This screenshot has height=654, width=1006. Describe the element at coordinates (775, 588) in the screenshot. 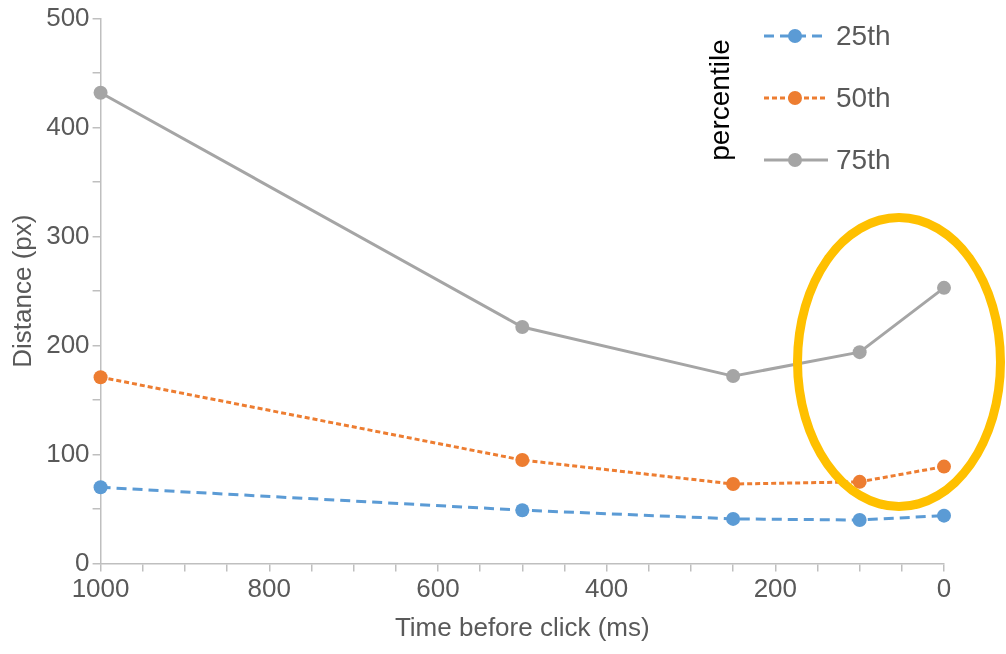

I see `x-tick-label: 200` at that location.